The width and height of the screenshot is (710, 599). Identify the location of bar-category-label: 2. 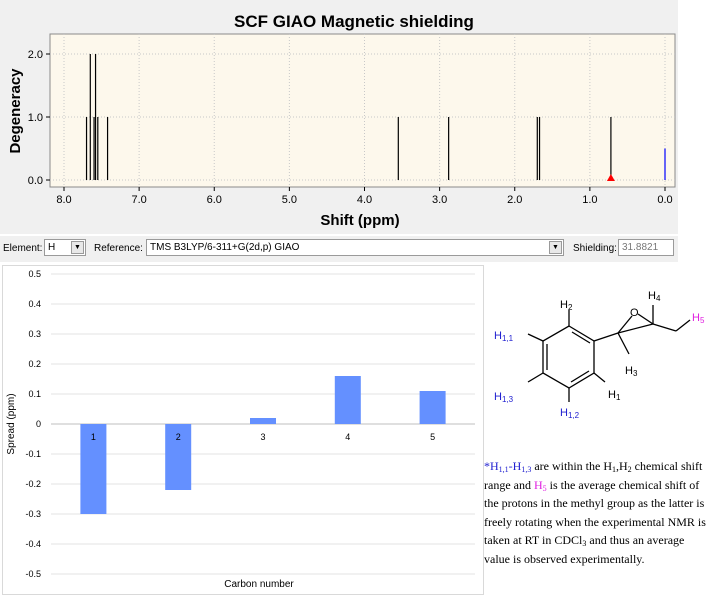
(178, 437).